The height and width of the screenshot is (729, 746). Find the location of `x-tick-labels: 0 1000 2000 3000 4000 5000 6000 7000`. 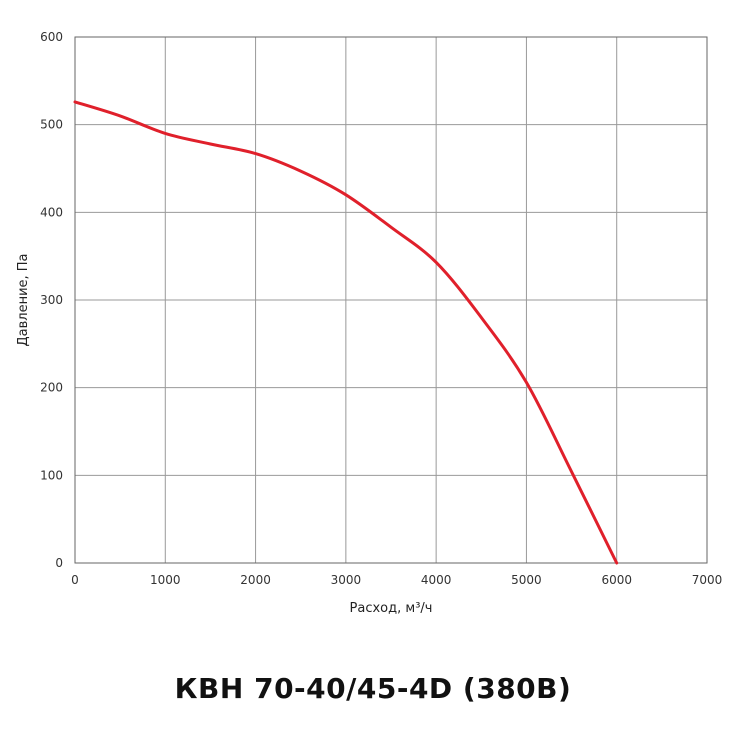

x-tick-labels: 0 1000 2000 3000 4000 5000 6000 7000 is located at coordinates (396, 580).